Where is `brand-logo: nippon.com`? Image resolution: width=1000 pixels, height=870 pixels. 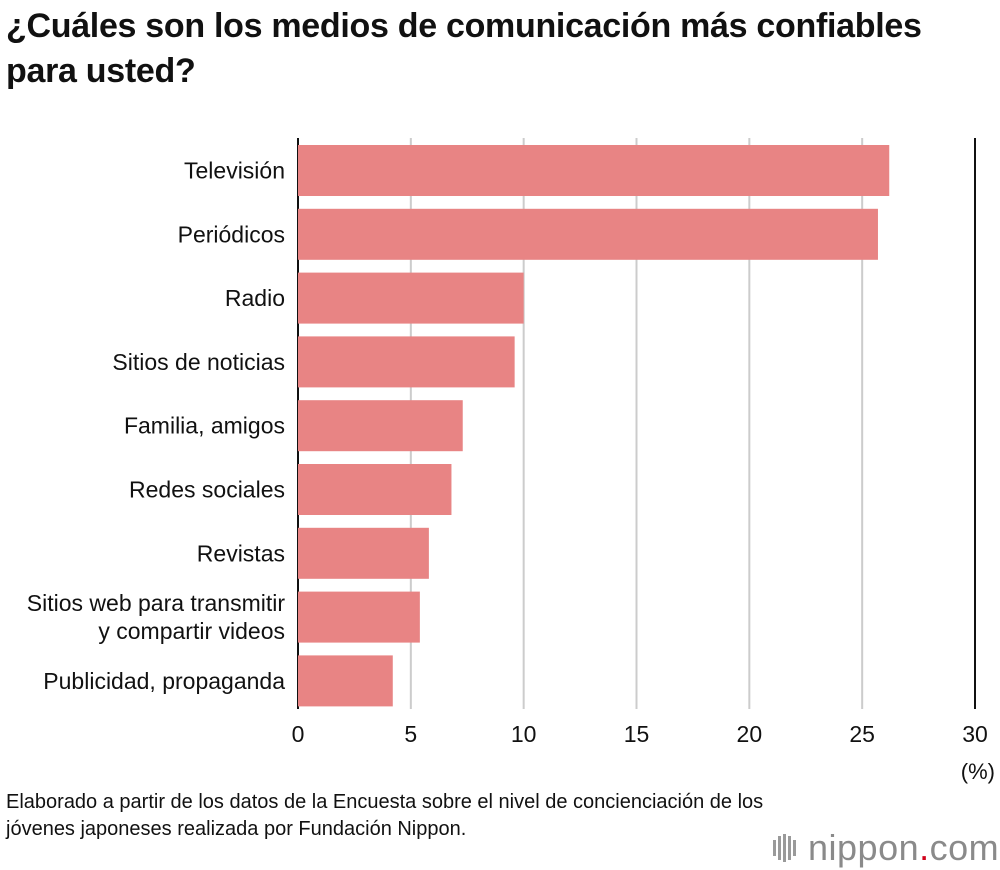
brand-logo: nippon.com is located at coordinates (885, 848).